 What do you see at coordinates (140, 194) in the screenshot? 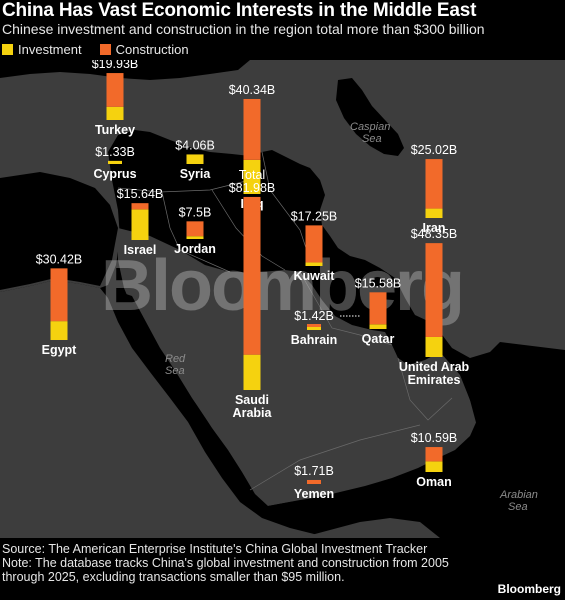
I see `value-label-israel: $15.64B` at bounding box center [140, 194].